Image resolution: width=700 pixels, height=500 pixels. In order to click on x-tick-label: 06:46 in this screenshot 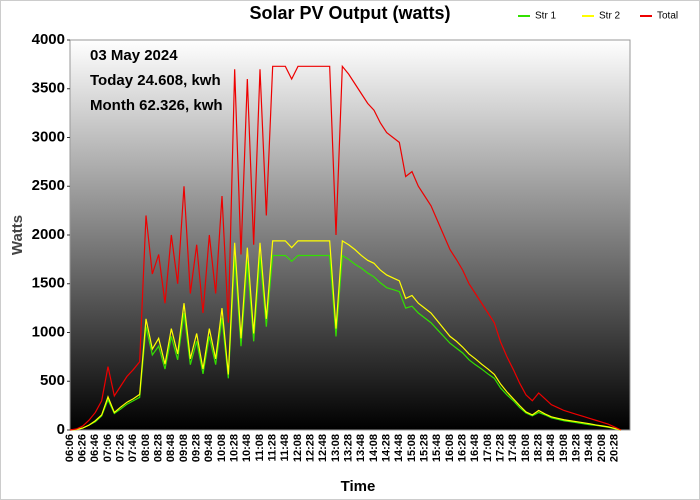, I will do `click(95, 448)`.